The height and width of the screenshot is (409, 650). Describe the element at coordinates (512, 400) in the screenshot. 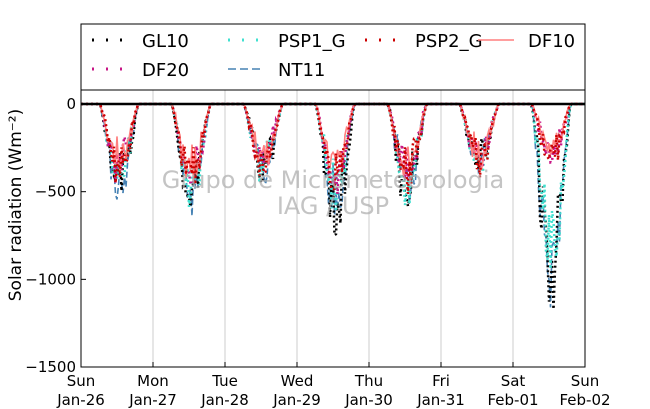

I see `x-tick-label-date: Feb-01` at that location.